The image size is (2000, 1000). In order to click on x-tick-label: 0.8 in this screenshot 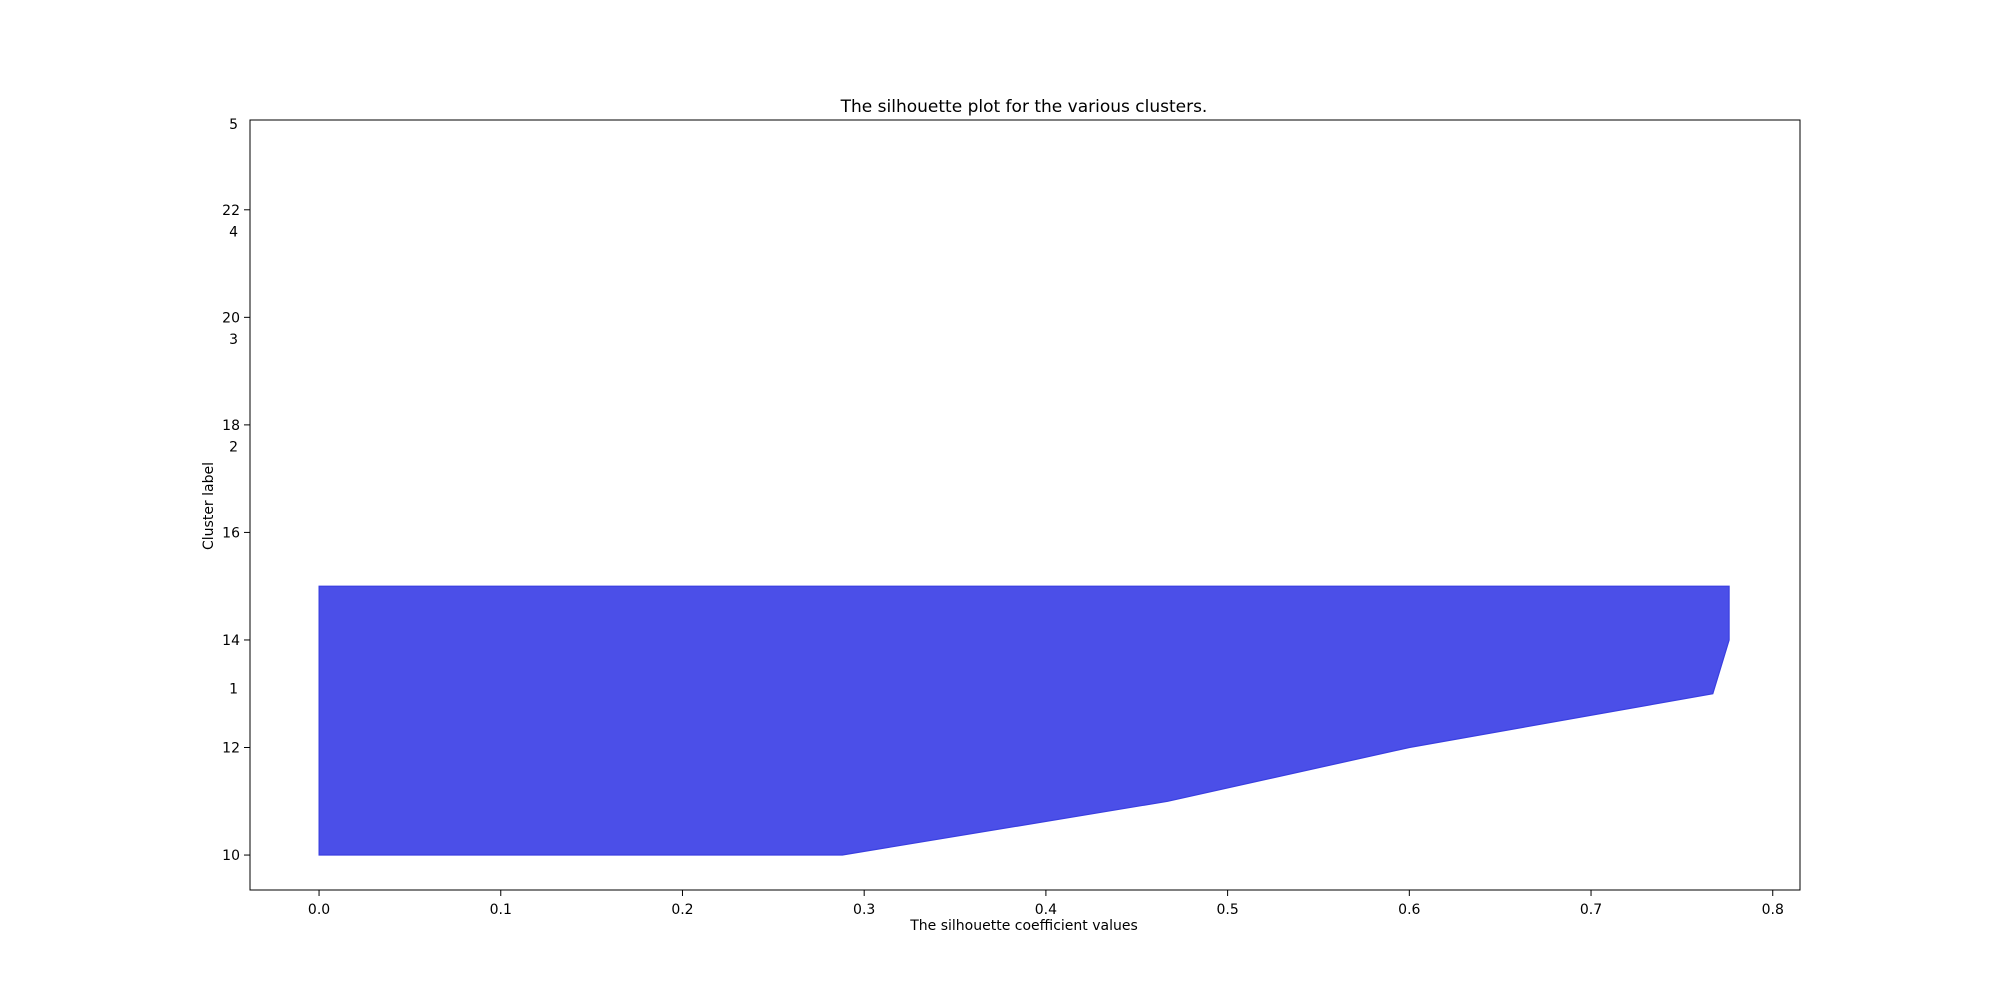, I will do `click(1773, 910)`.